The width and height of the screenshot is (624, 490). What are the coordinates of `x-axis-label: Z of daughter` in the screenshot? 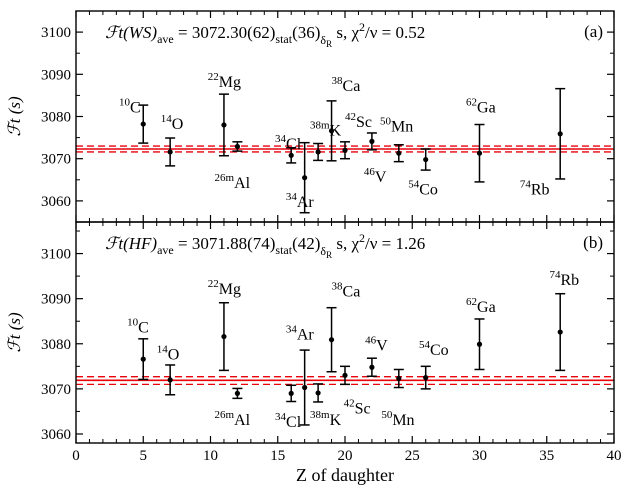 It's located at (345, 475).